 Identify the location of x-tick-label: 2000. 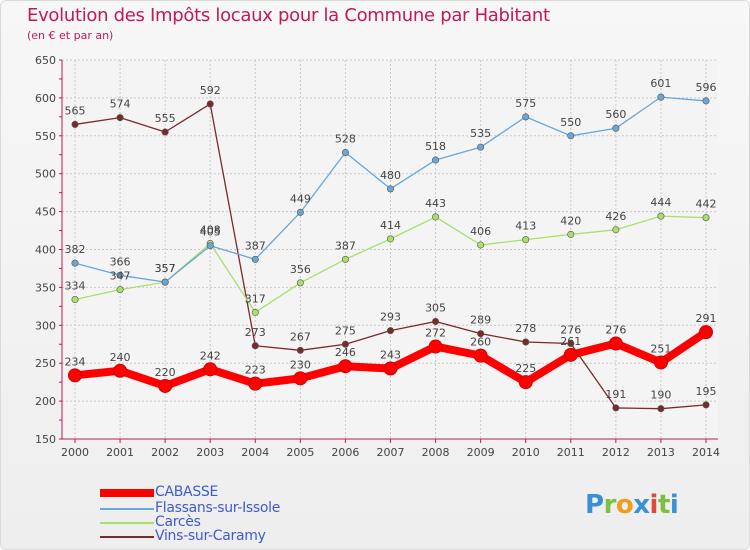
(75, 452).